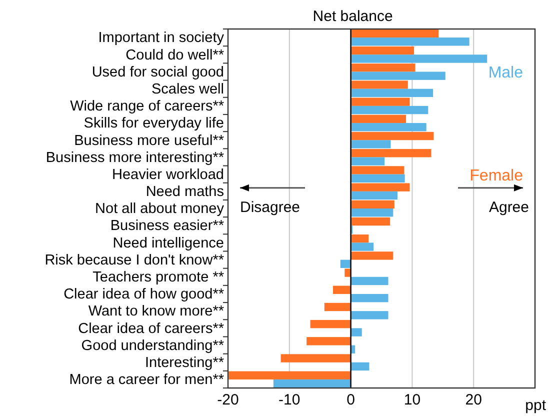 This screenshot has width=549, height=420. What do you see at coordinates (228, 400) in the screenshot?
I see `x-tick-label: -20` at bounding box center [228, 400].